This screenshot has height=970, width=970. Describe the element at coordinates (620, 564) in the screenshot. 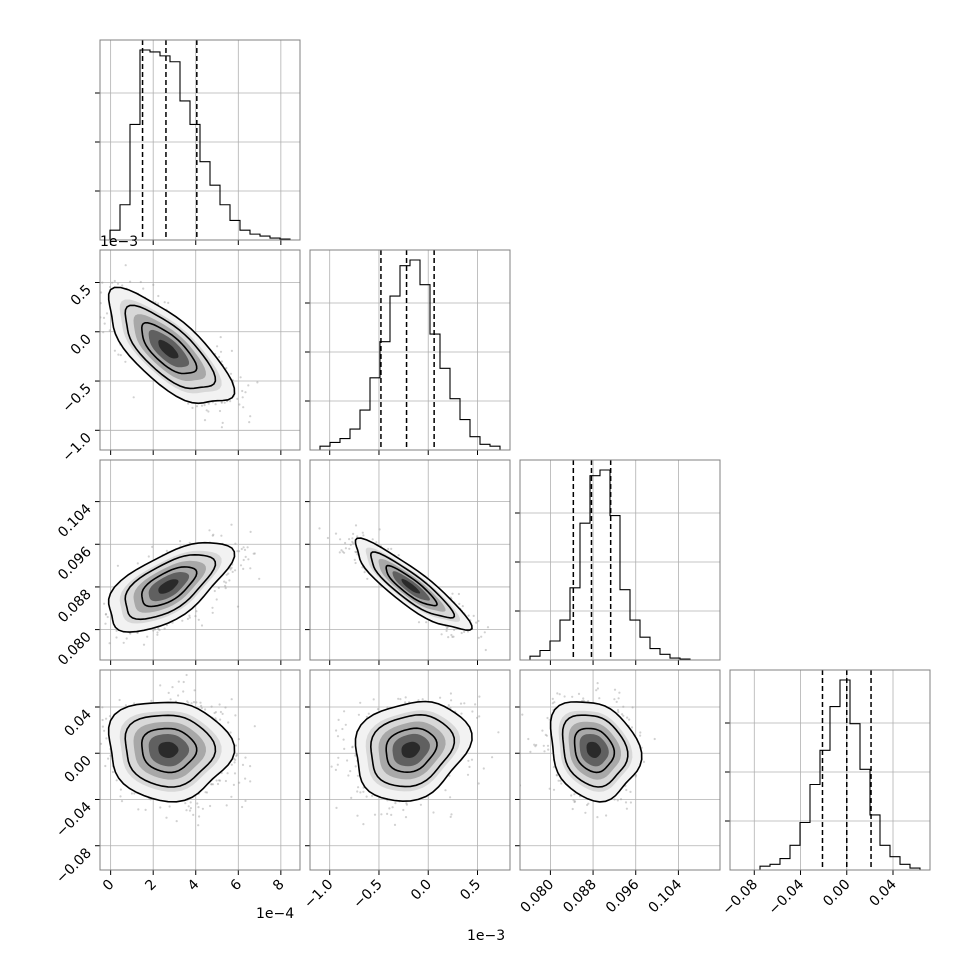

I see `histogram-p2` at that location.